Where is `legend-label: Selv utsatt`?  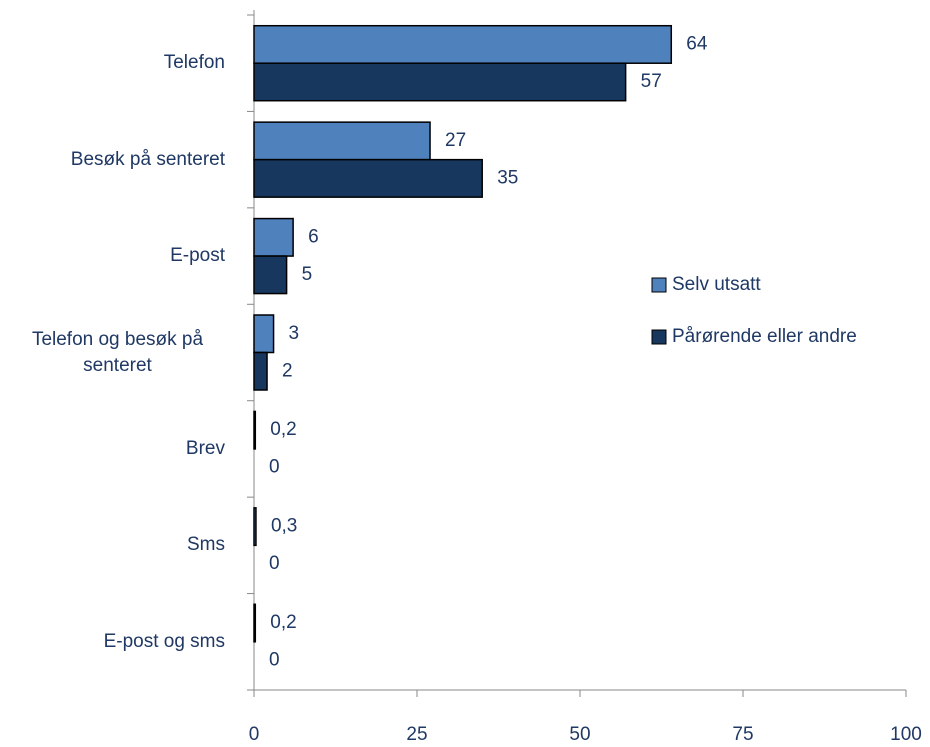
legend-label: Selv utsatt is located at coordinates (716, 284).